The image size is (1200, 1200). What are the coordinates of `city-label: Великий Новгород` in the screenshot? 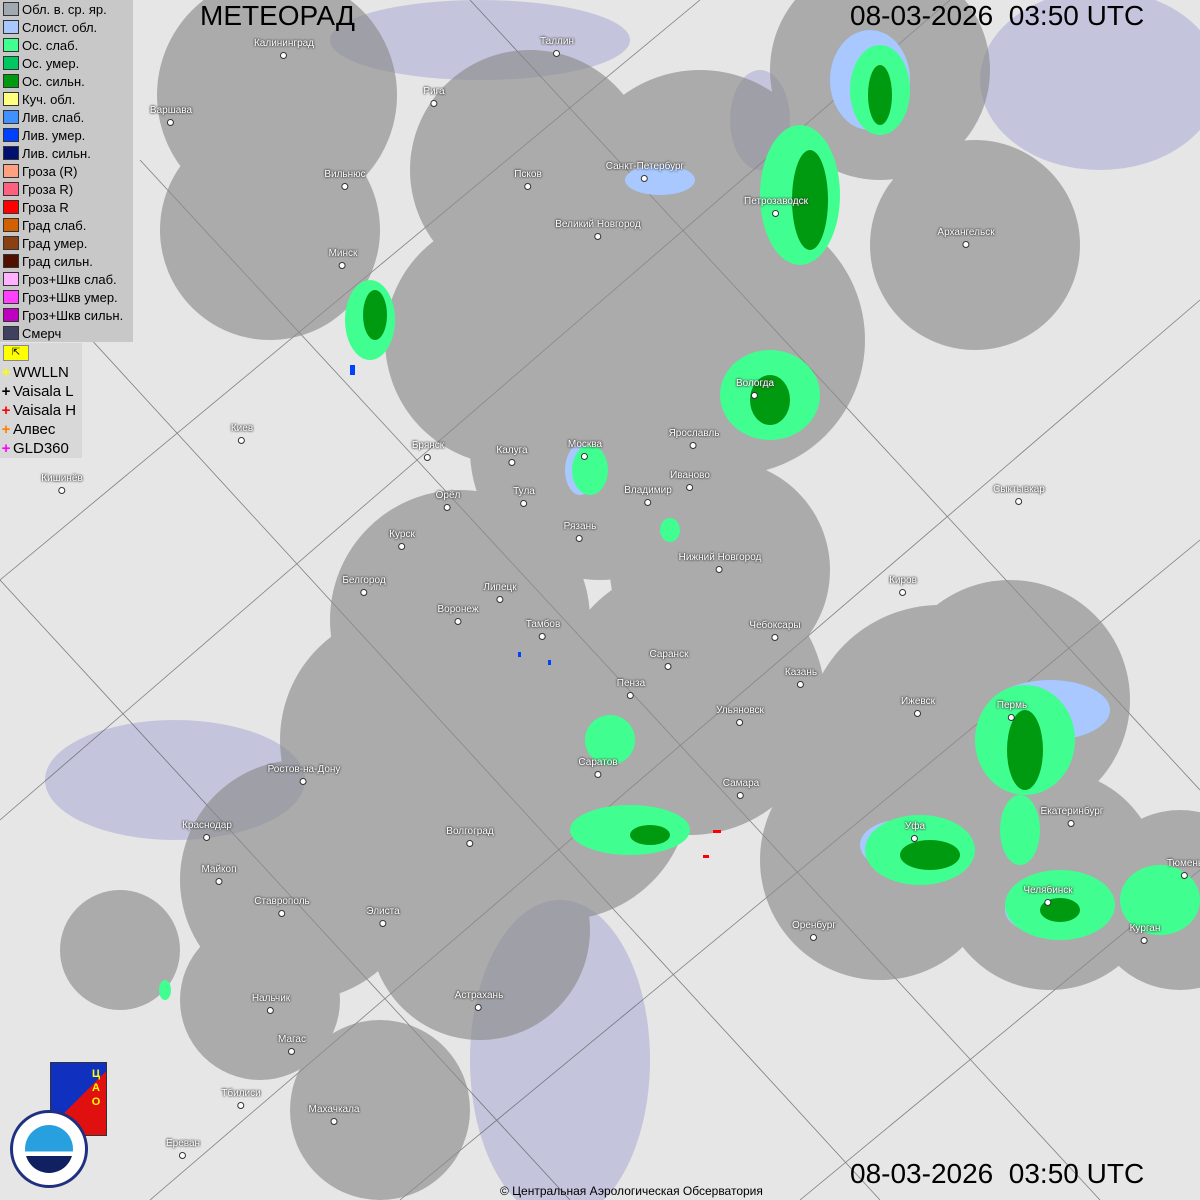 It's located at (598, 229).